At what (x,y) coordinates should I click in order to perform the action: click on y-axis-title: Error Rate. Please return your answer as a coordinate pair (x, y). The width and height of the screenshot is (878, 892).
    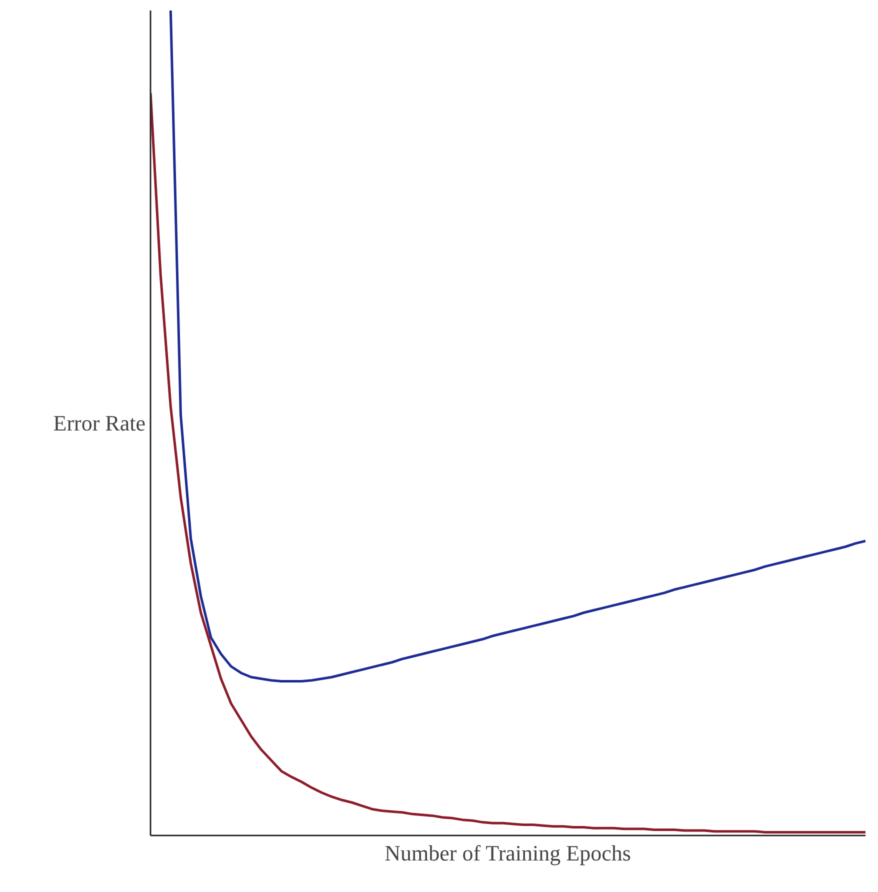
    Looking at the image, I should click on (99, 423).